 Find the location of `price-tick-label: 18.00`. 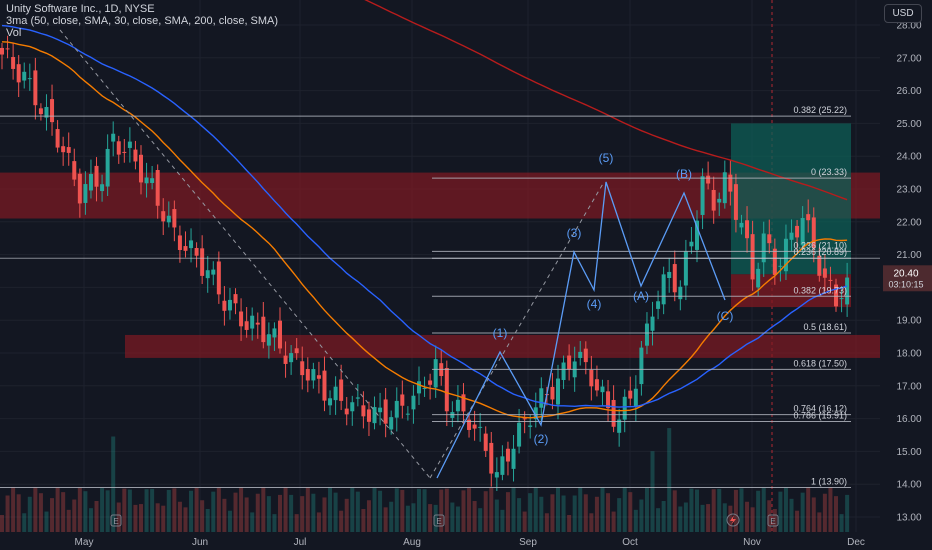

price-tick-label: 18.00 is located at coordinates (908, 354).